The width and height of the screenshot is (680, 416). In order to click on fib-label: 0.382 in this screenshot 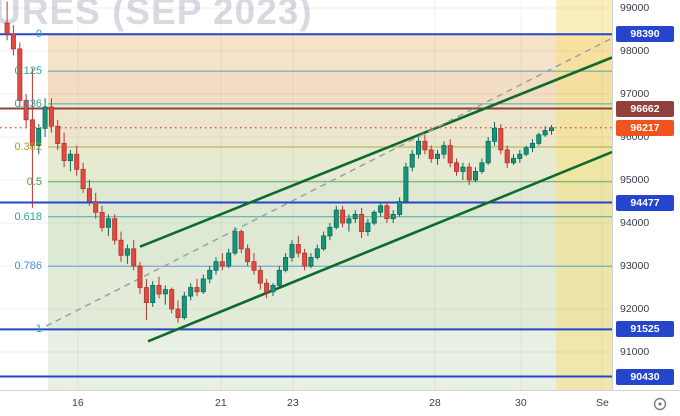, I will do `click(28, 147)`.